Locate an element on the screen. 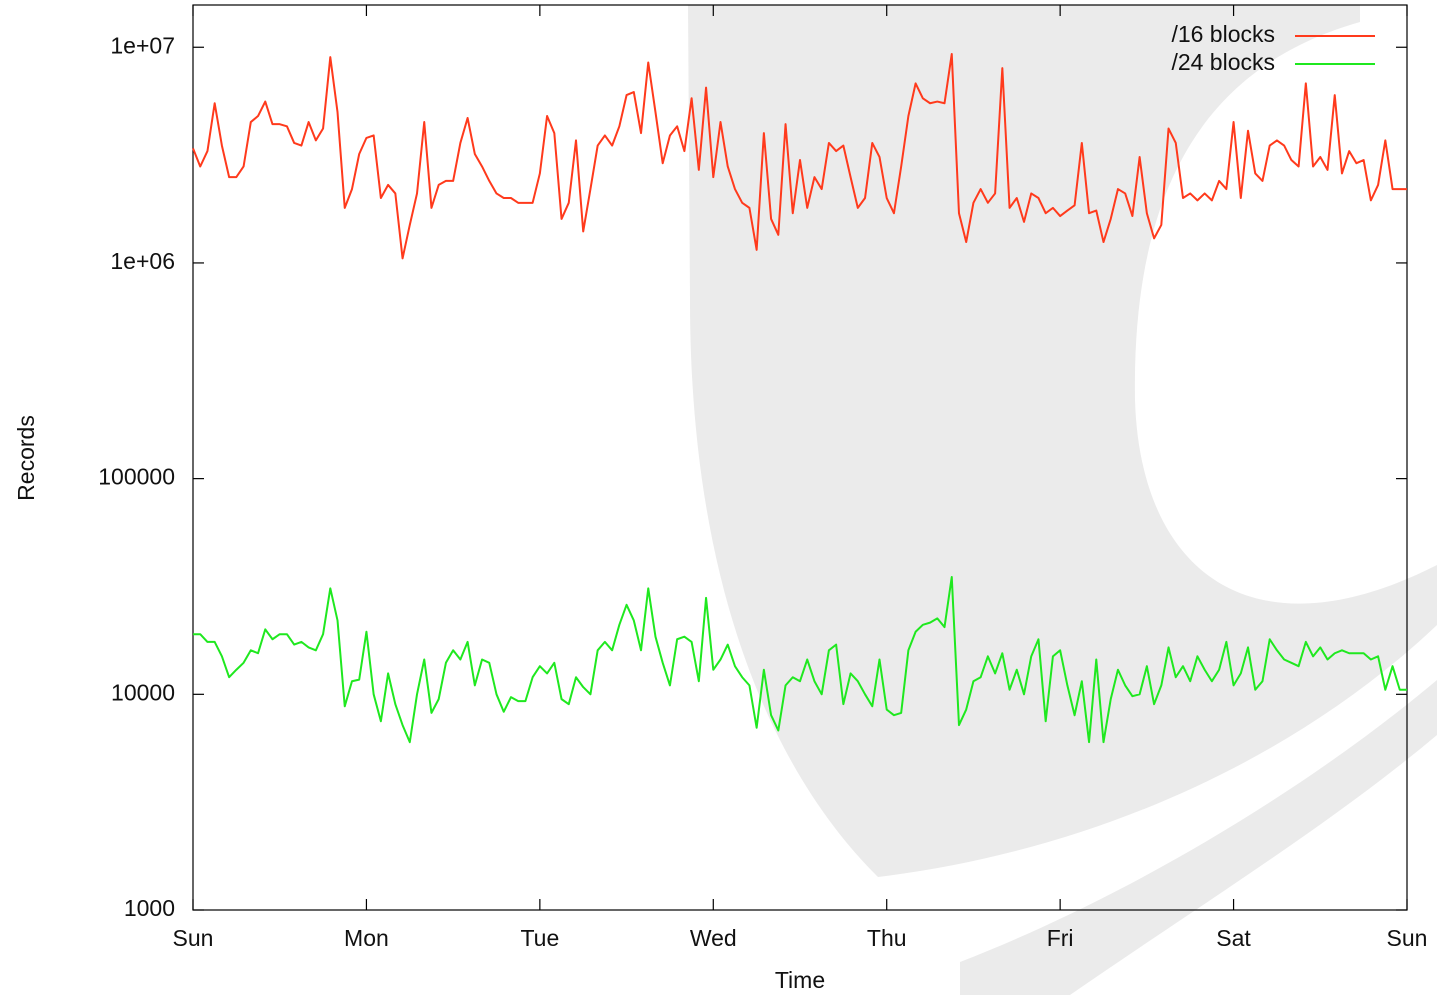  y-tick-label: 1e+07 is located at coordinates (142, 45).